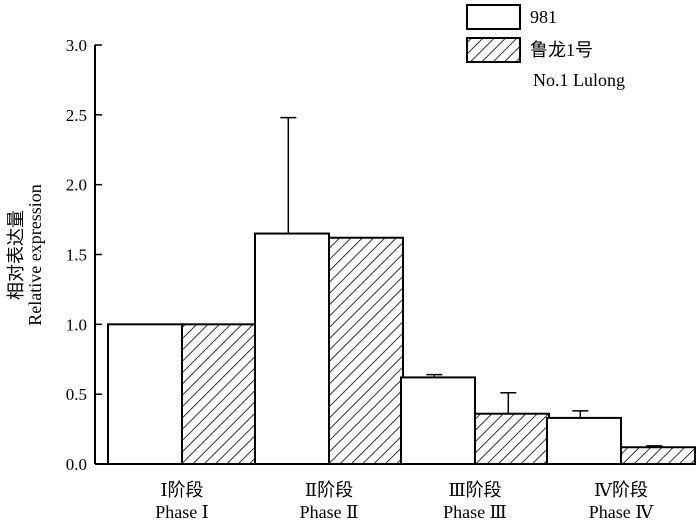  What do you see at coordinates (621, 490) in the screenshot?
I see `x-tick-label: Ⅳ阶段` at bounding box center [621, 490].